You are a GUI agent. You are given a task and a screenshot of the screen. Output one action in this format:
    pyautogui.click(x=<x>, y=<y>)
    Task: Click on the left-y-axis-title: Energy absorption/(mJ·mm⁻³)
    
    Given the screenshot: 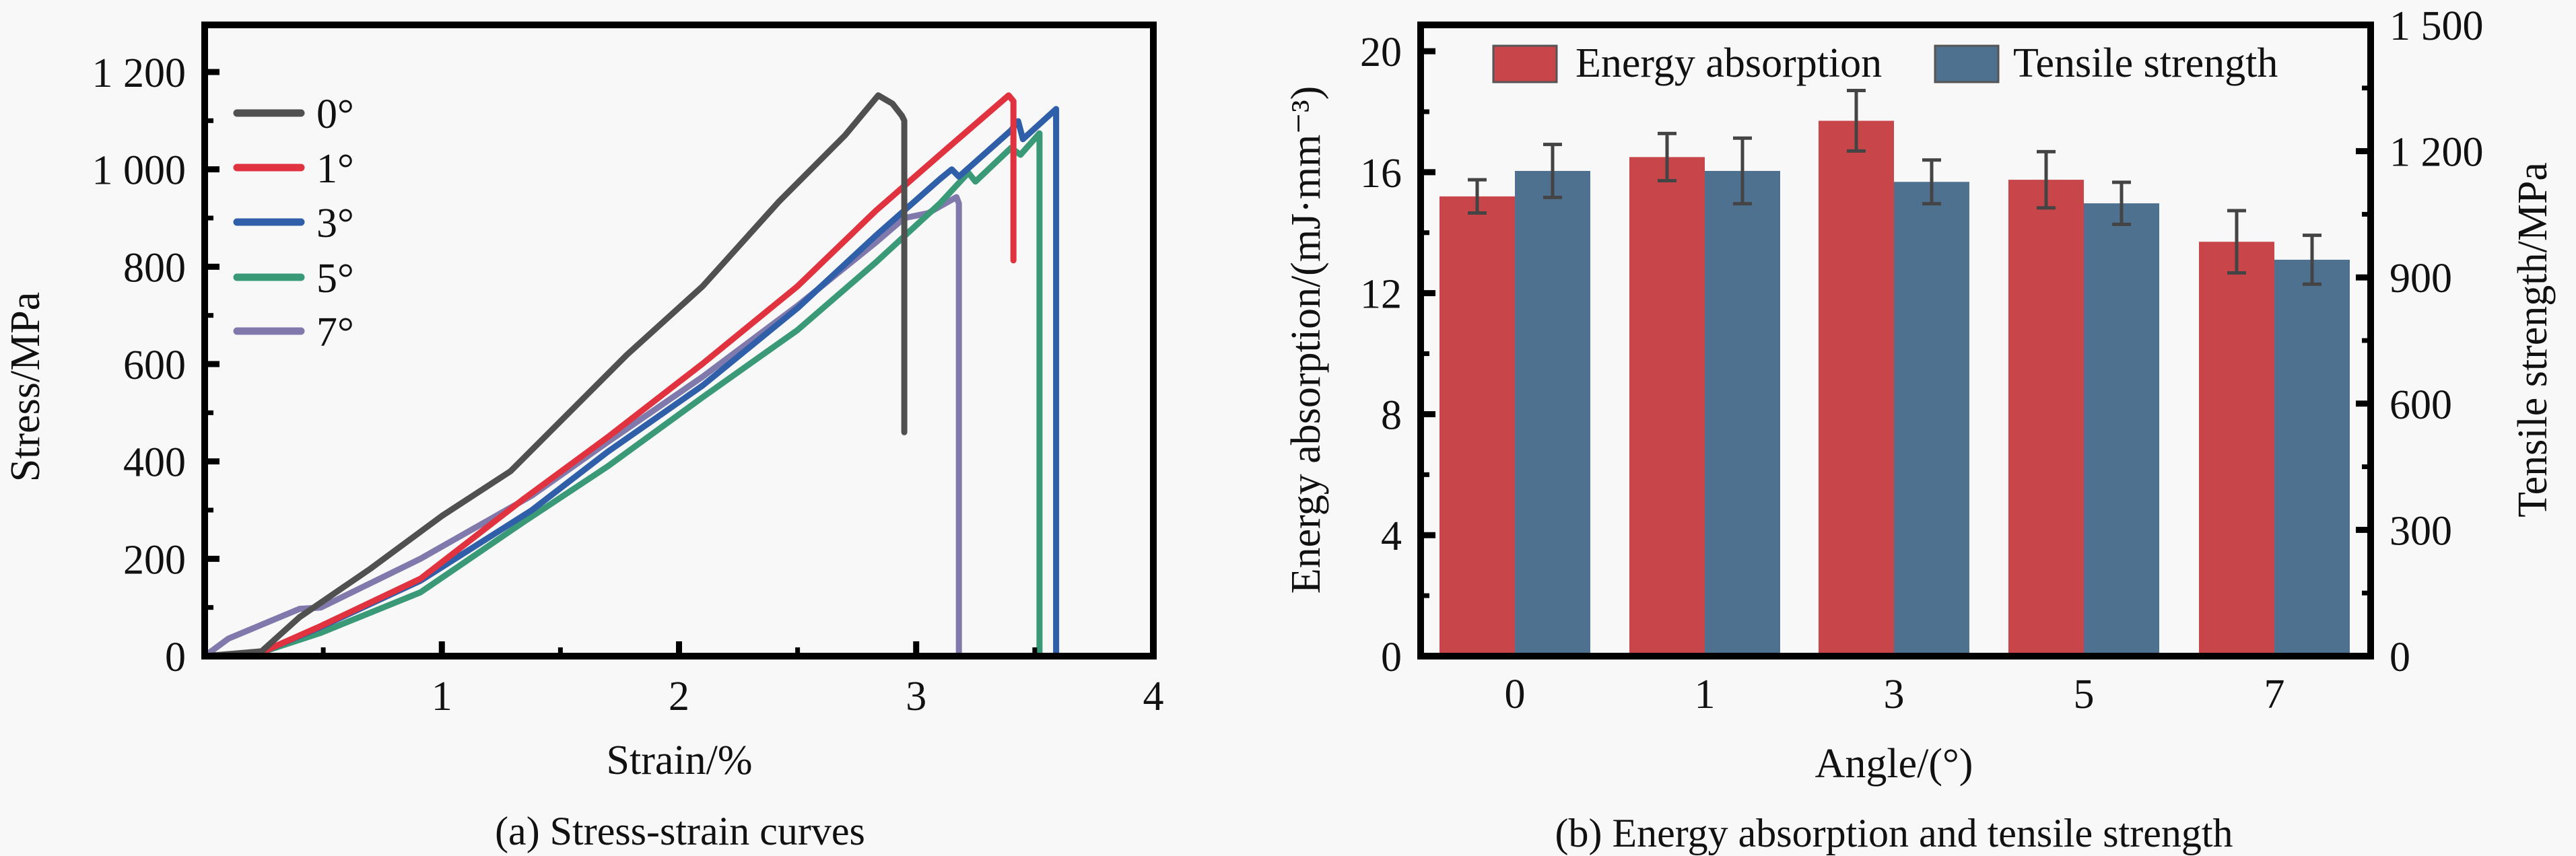 What is the action you would take?
    pyautogui.click(x=1306, y=340)
    